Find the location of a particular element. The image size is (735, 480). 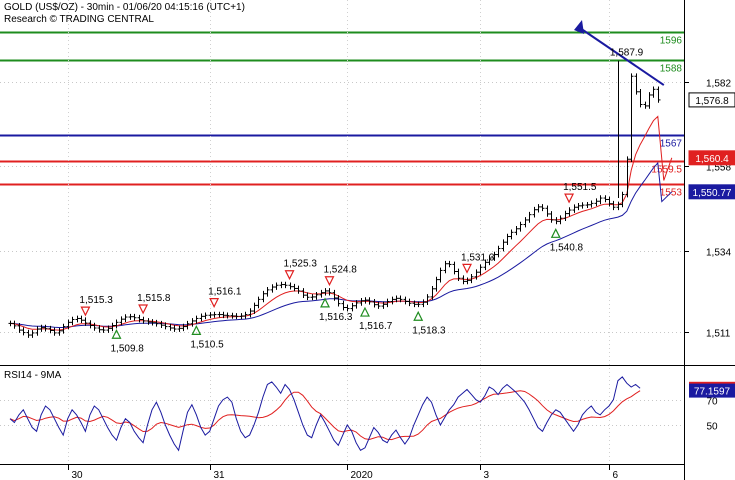

low-annotation-label: 1,516.7 is located at coordinates (376, 326).